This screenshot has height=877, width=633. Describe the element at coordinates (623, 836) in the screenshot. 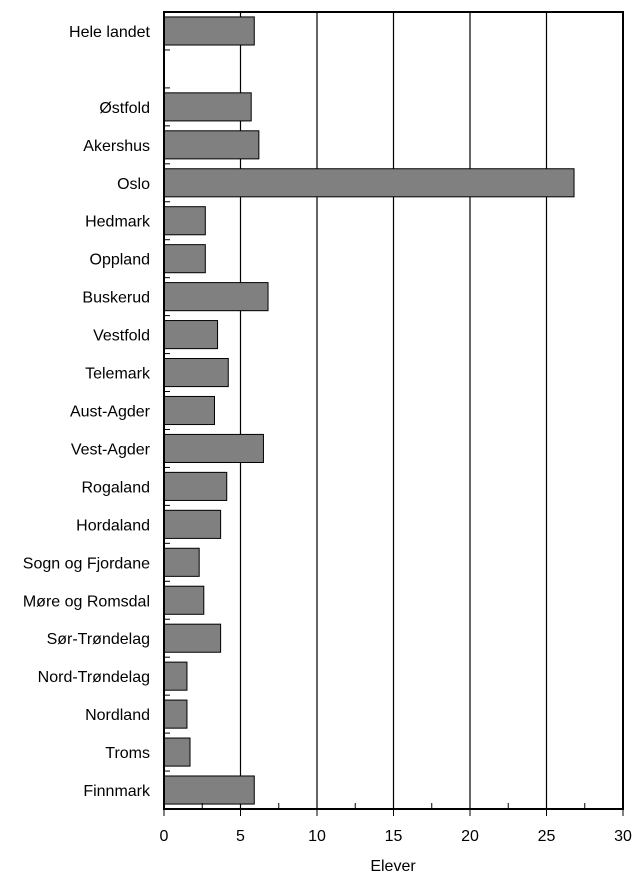

I see `x-tick-label: 30` at that location.